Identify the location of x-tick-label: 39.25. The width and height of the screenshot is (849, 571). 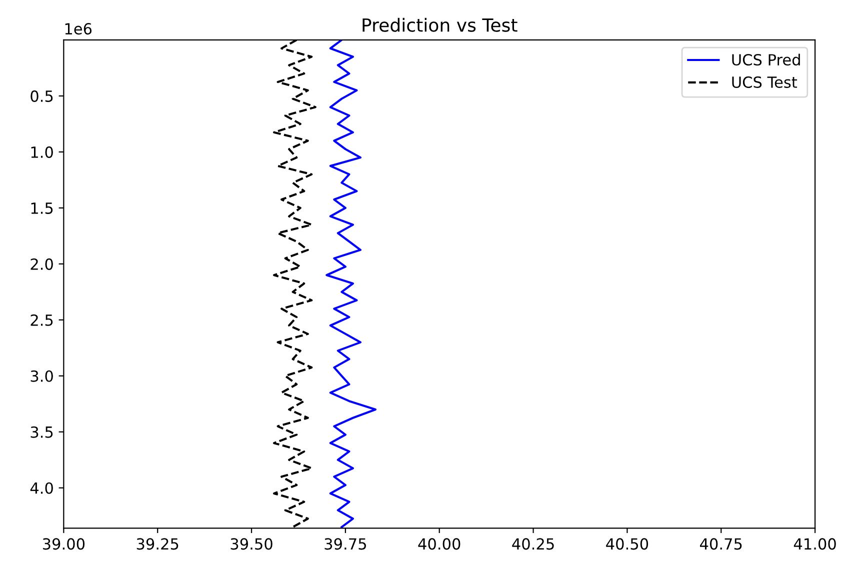
(157, 544).